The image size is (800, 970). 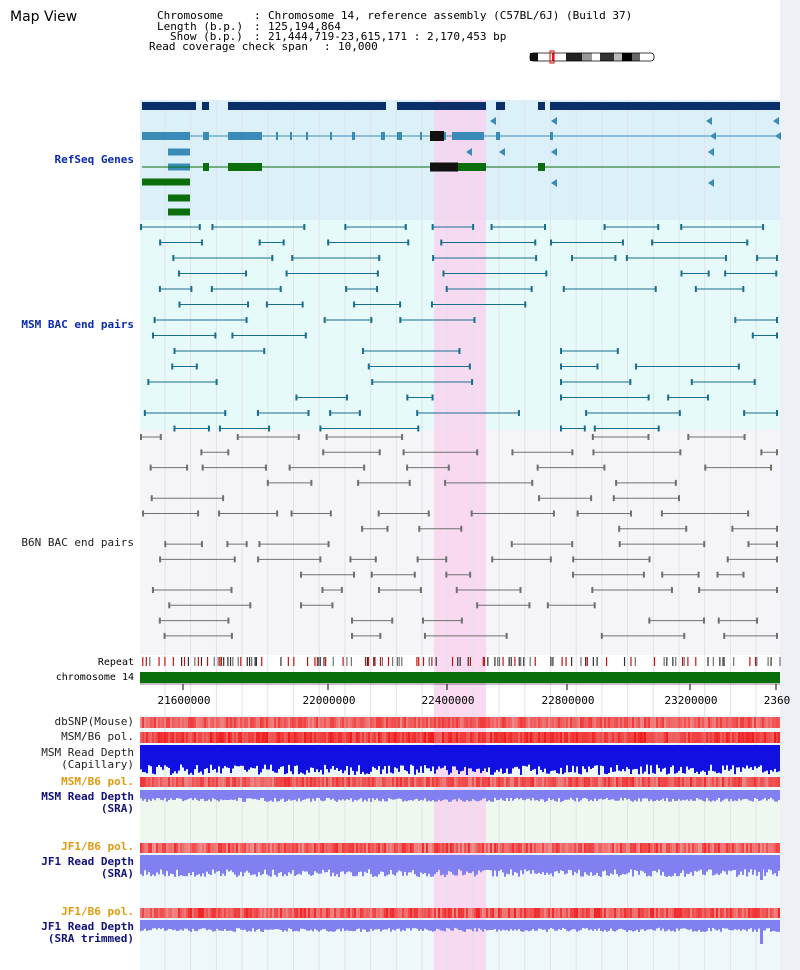 I want to click on refseq-gene-bar, so click(x=169, y=106).